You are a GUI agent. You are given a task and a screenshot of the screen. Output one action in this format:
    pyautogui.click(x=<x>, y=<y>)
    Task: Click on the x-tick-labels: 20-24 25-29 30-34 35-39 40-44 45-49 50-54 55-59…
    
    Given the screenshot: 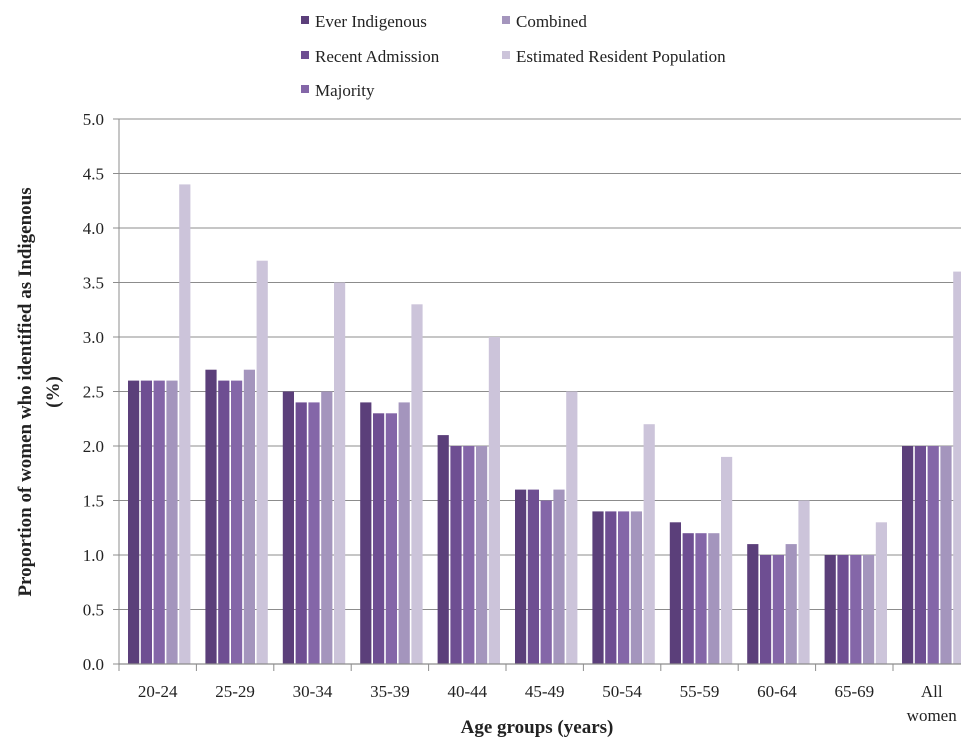 What is the action you would take?
    pyautogui.click(x=547, y=703)
    